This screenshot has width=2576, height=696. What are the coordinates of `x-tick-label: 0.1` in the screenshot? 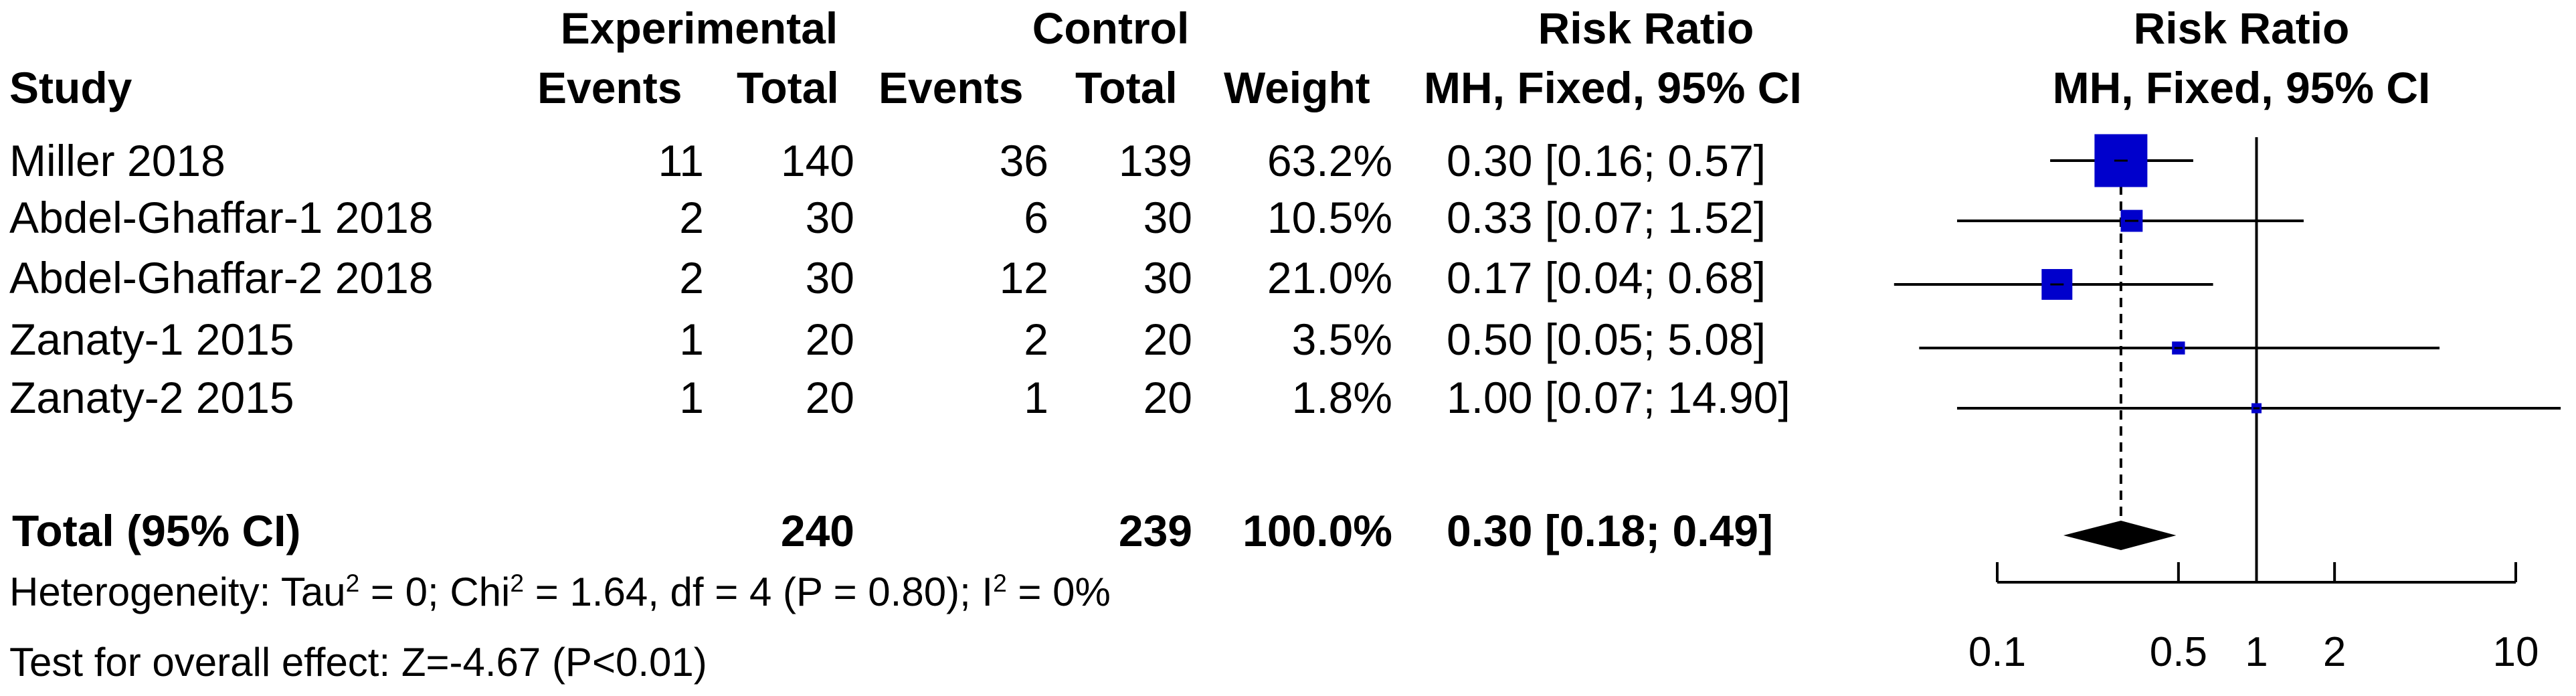 It's located at (1997, 652).